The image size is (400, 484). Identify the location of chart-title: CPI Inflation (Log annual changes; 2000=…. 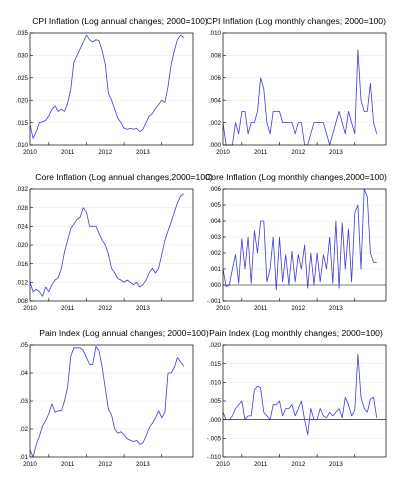
(120, 21).